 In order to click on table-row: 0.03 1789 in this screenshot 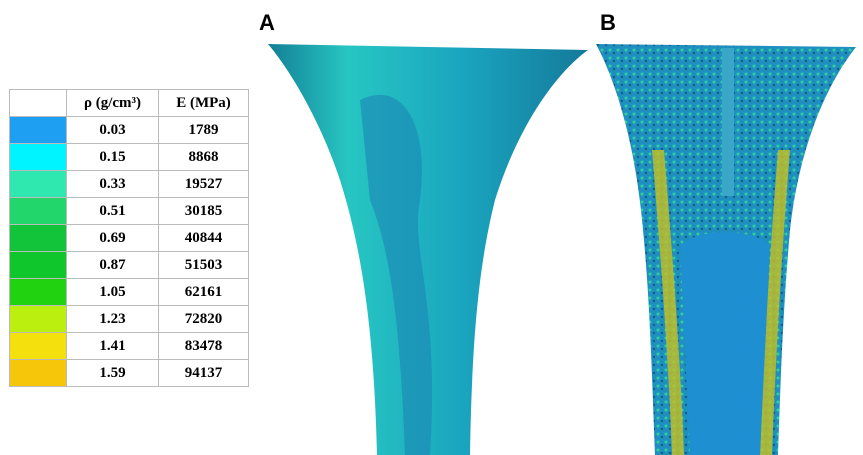, I will do `click(129, 130)`.